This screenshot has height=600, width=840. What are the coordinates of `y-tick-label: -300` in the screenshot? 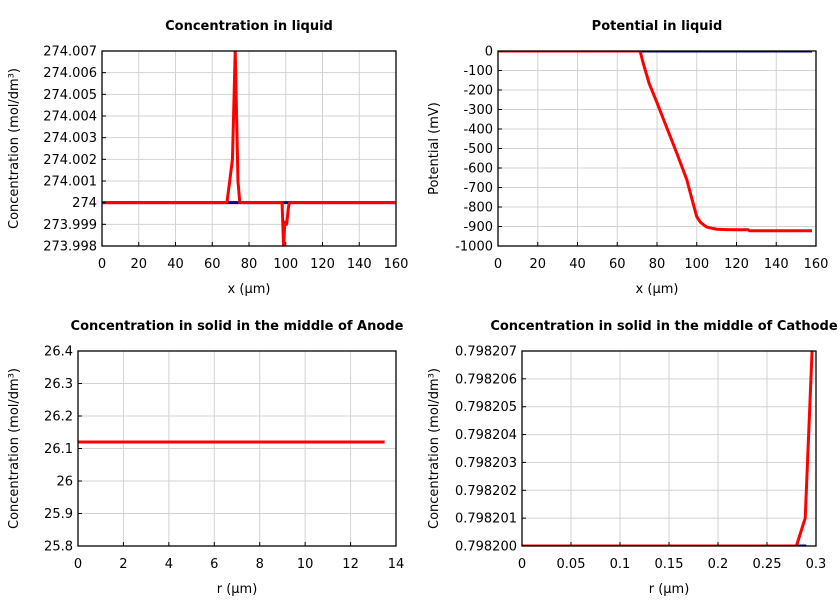 It's located at (478, 110).